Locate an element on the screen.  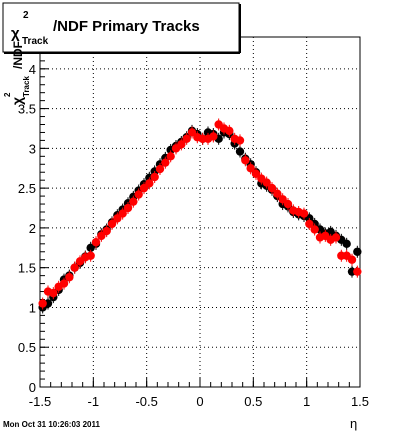
y-tick-label: 0 is located at coordinates (32, 387).